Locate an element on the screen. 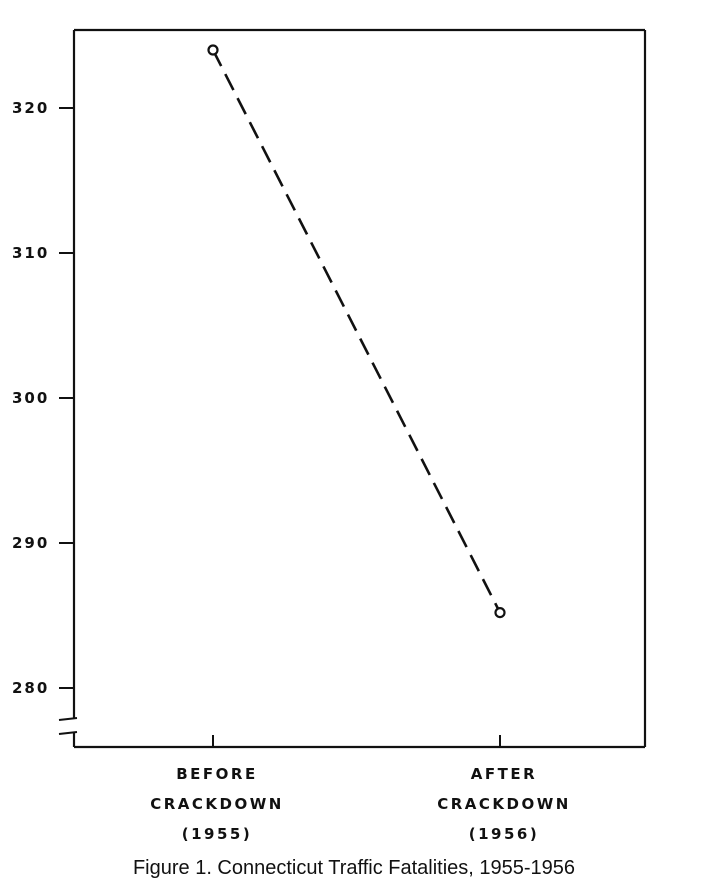 The image size is (708, 896). y-tick-label: 320 is located at coordinates (30, 108).